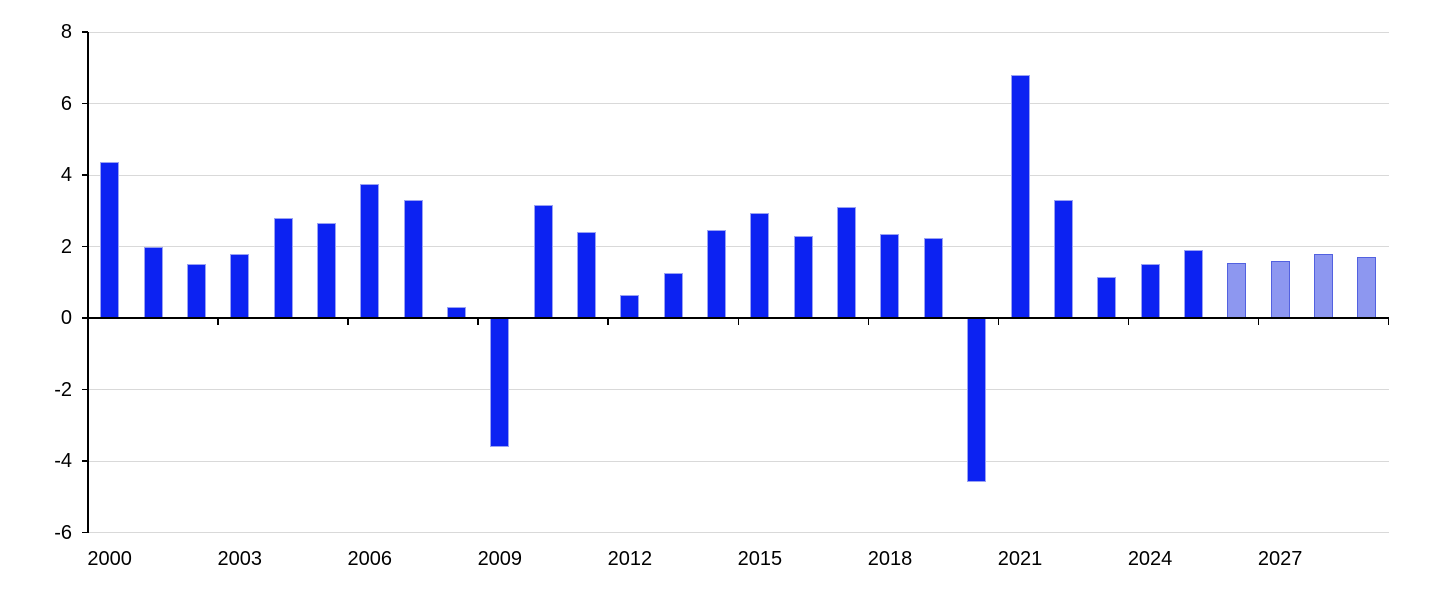  What do you see at coordinates (1063, 259) in the screenshot?
I see `bar-2022` at bounding box center [1063, 259].